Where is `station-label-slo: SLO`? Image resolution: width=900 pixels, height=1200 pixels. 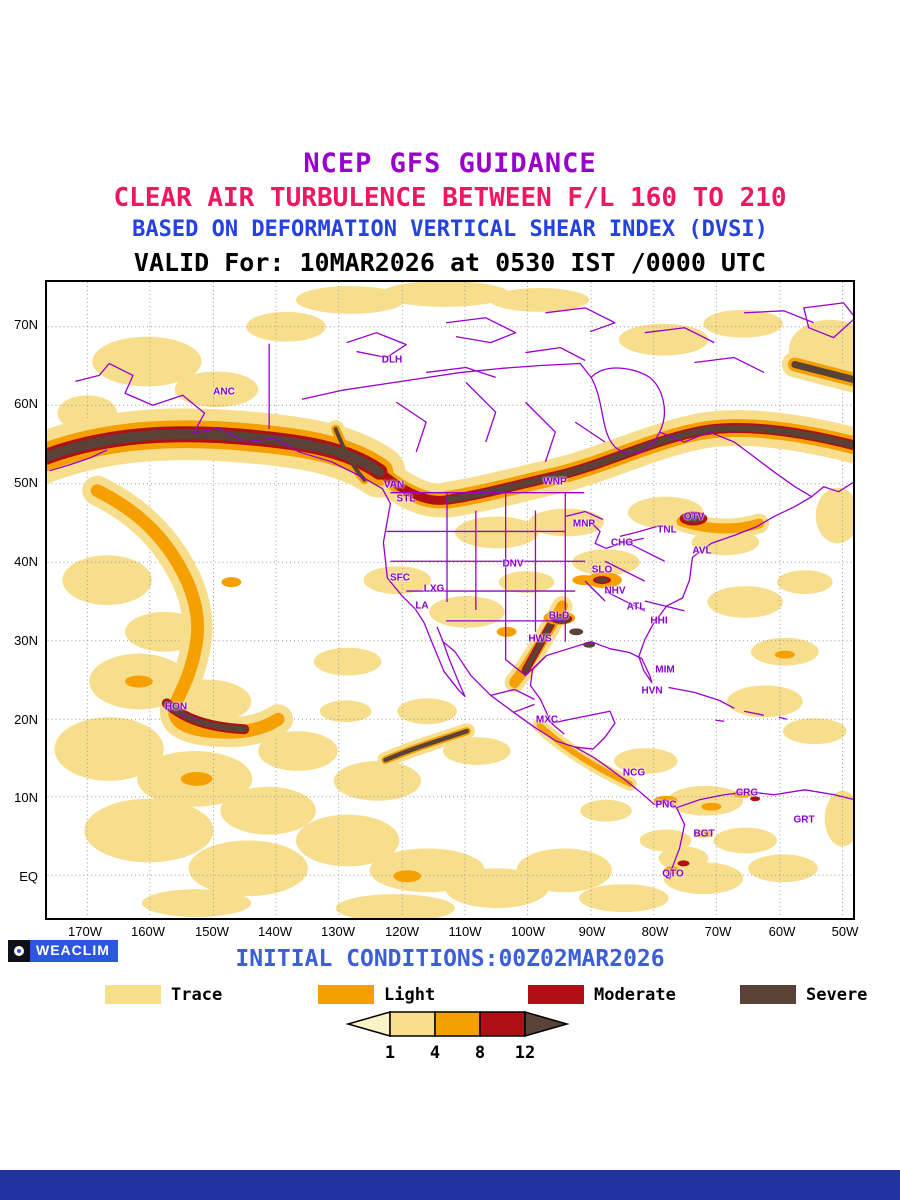 station-label-slo: SLO is located at coordinates (602, 570).